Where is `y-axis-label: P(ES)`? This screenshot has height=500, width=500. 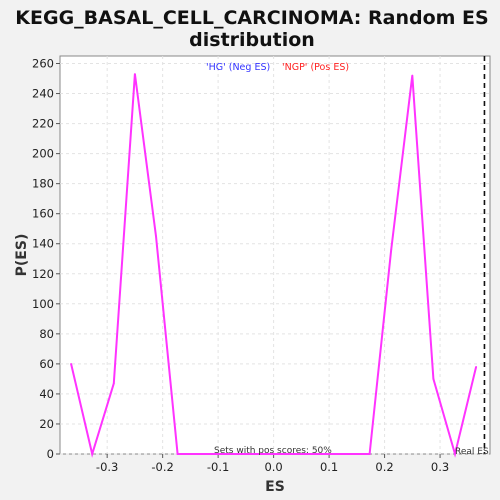 y-axis-label: P(ES) is located at coordinates (22, 255).